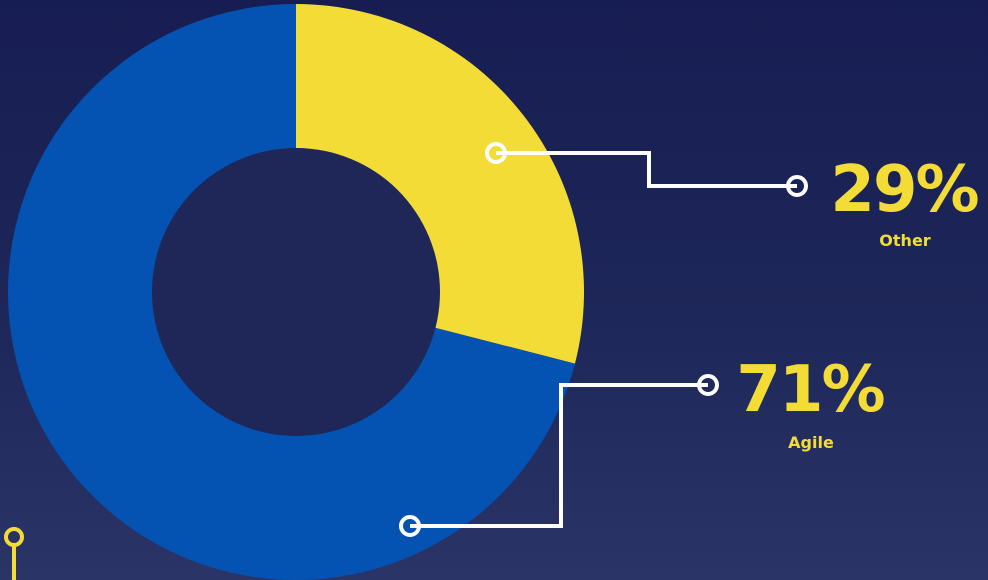 Image resolution: width=988 pixels, height=580 pixels. What do you see at coordinates (14, 537) in the screenshot?
I see `decorative-pin-dot` at bounding box center [14, 537].